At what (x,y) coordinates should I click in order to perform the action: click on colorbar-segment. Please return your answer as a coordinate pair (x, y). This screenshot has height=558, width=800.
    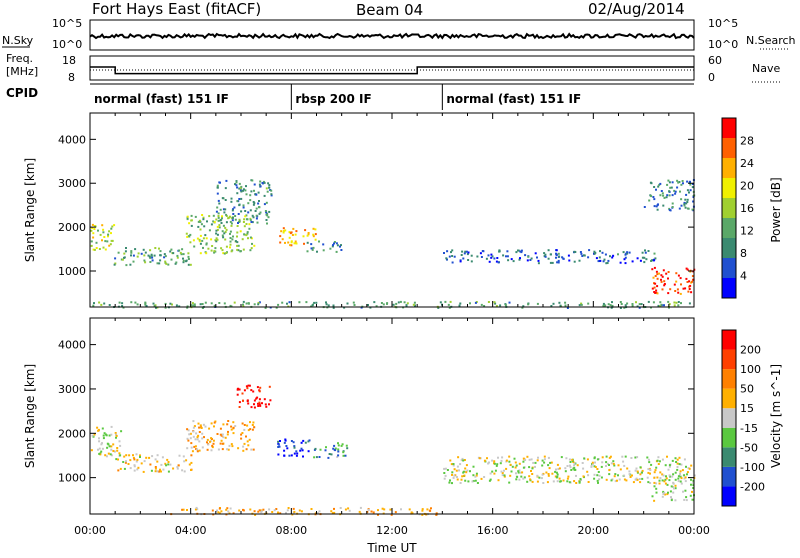
    Looking at the image, I should click on (729, 128).